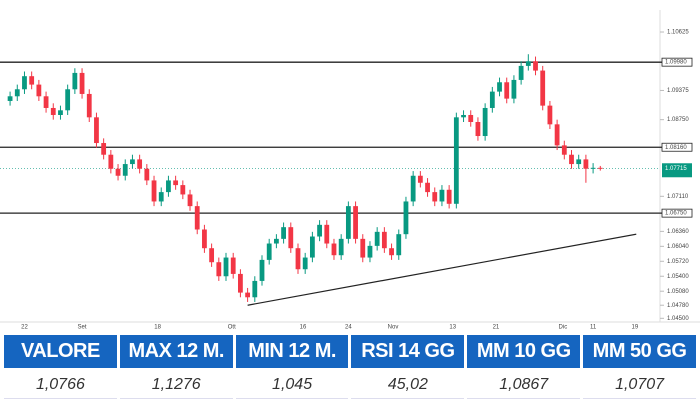 This screenshot has height=400, width=700. What do you see at coordinates (635, 328) in the screenshot?
I see `x-tick-label: 19` at bounding box center [635, 328].